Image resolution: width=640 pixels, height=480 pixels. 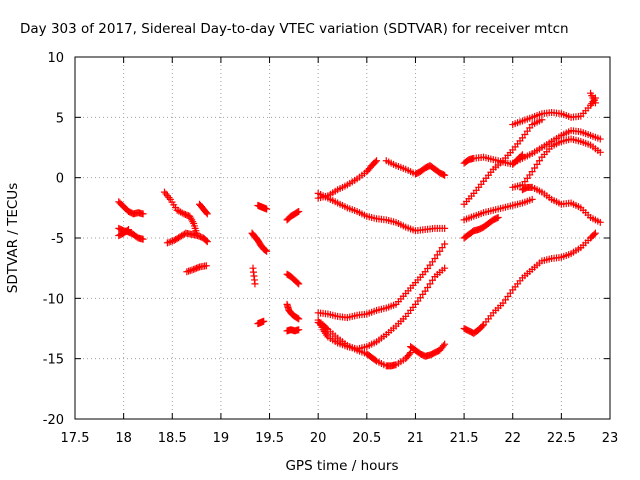 What do you see at coordinates (293, 311) in the screenshot?
I see `series-arc-19.7c` at bounding box center [293, 311].